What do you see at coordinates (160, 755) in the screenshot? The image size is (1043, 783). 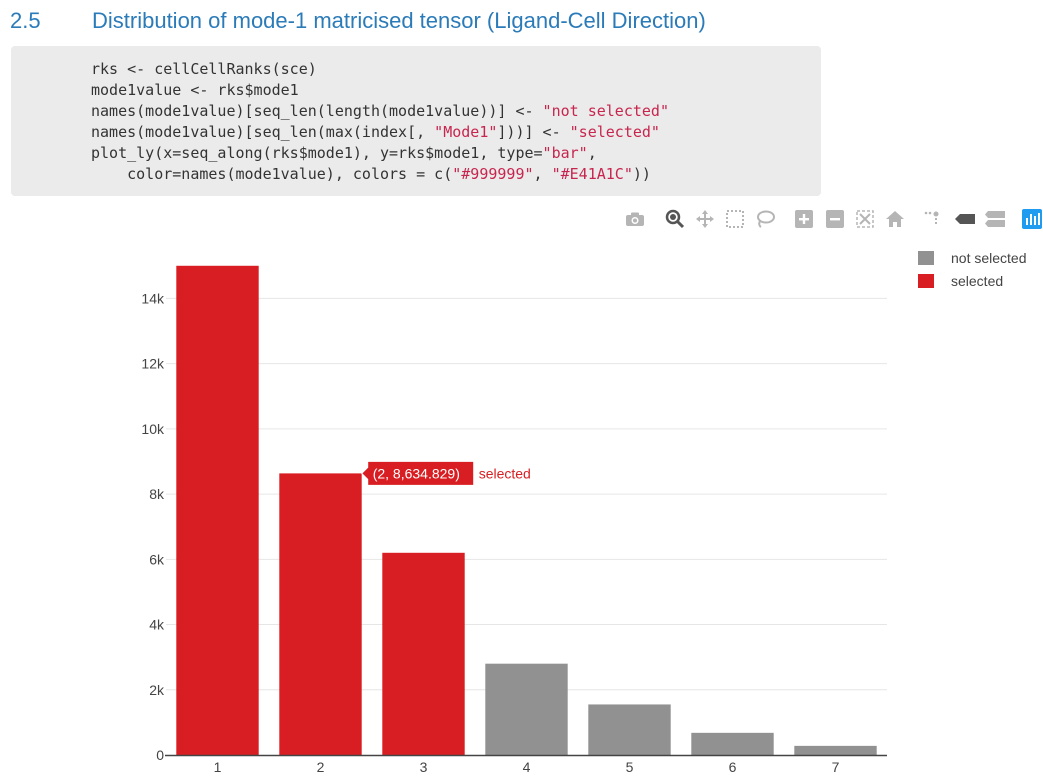 I see `y-tick-label: 0` at bounding box center [160, 755].